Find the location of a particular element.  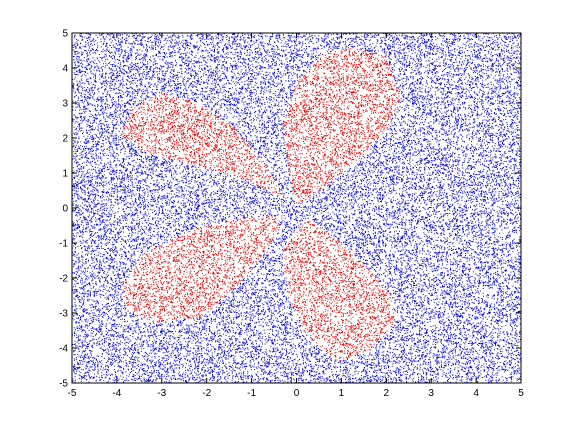

y-tick-label: 0 is located at coordinates (65, 209).